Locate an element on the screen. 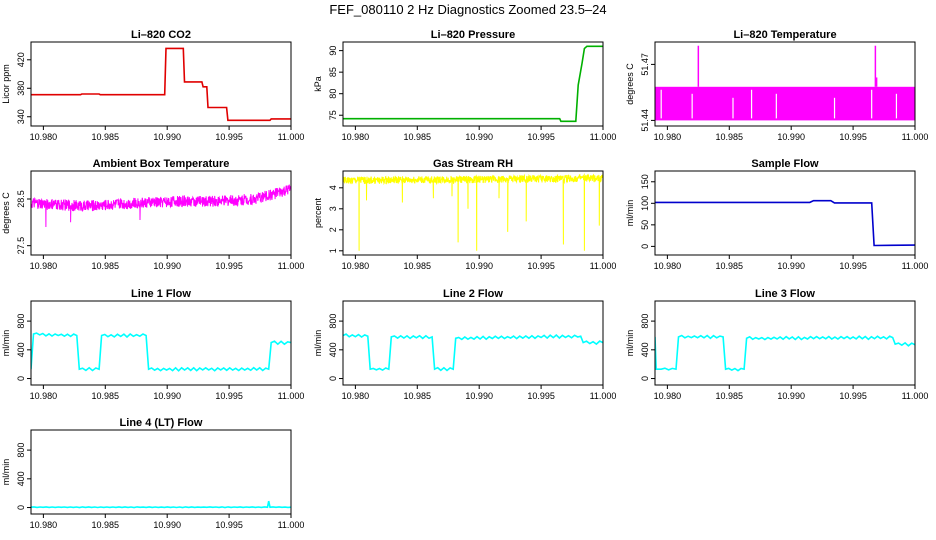 Image resolution: width=936 pixels, height=540 pixels. y-tick-label: 28.5 is located at coordinates (21, 199).